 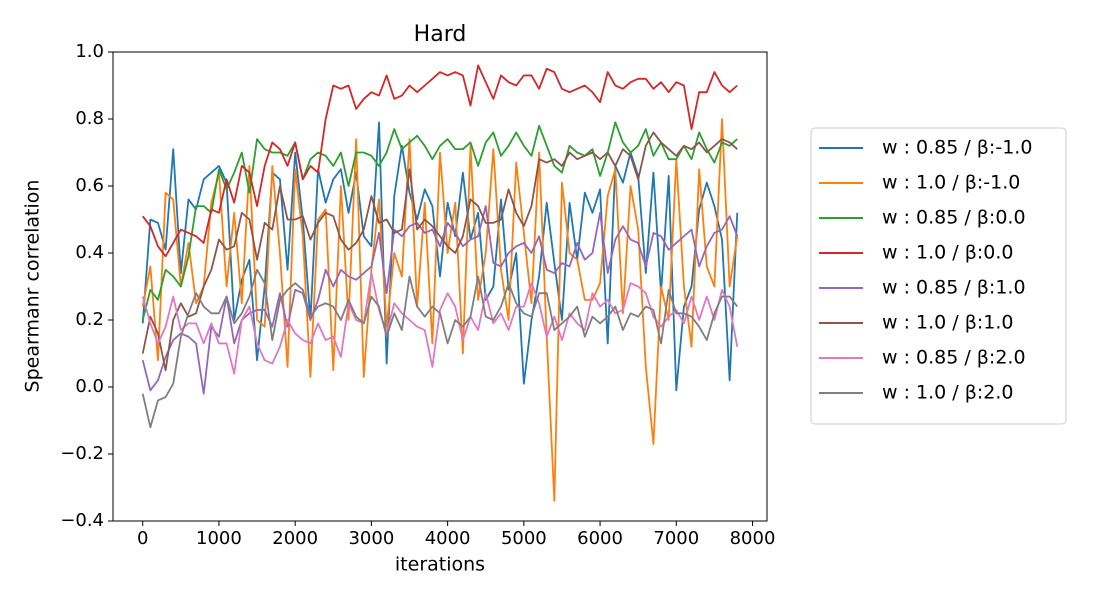 What do you see at coordinates (89, 252) in the screenshot?
I see `y-tick-label: 0.4` at bounding box center [89, 252].